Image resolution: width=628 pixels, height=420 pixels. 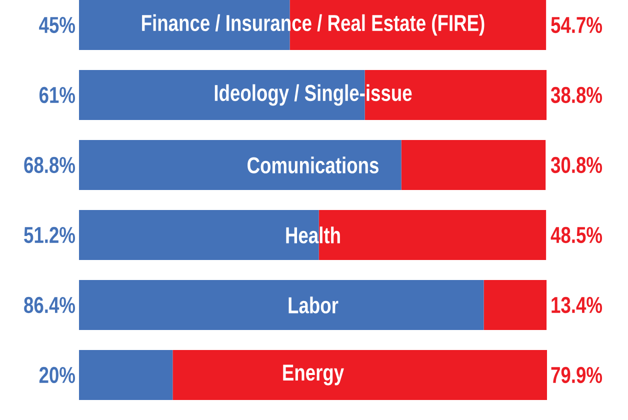 What do you see at coordinates (57, 25) in the screenshot?
I see `data-label: 45%` at bounding box center [57, 25].